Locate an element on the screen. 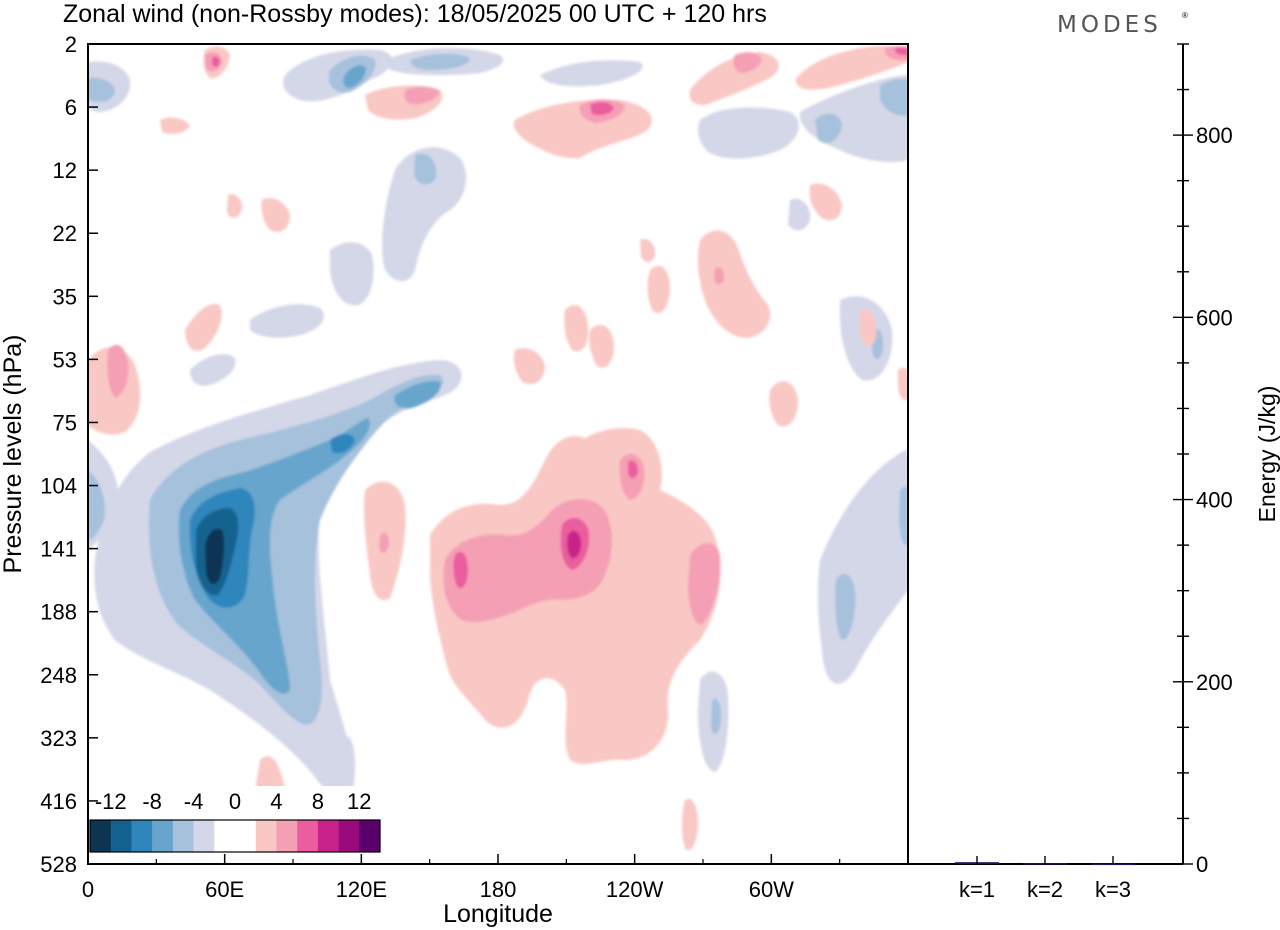  x-tick-label: 0 is located at coordinates (88, 889).